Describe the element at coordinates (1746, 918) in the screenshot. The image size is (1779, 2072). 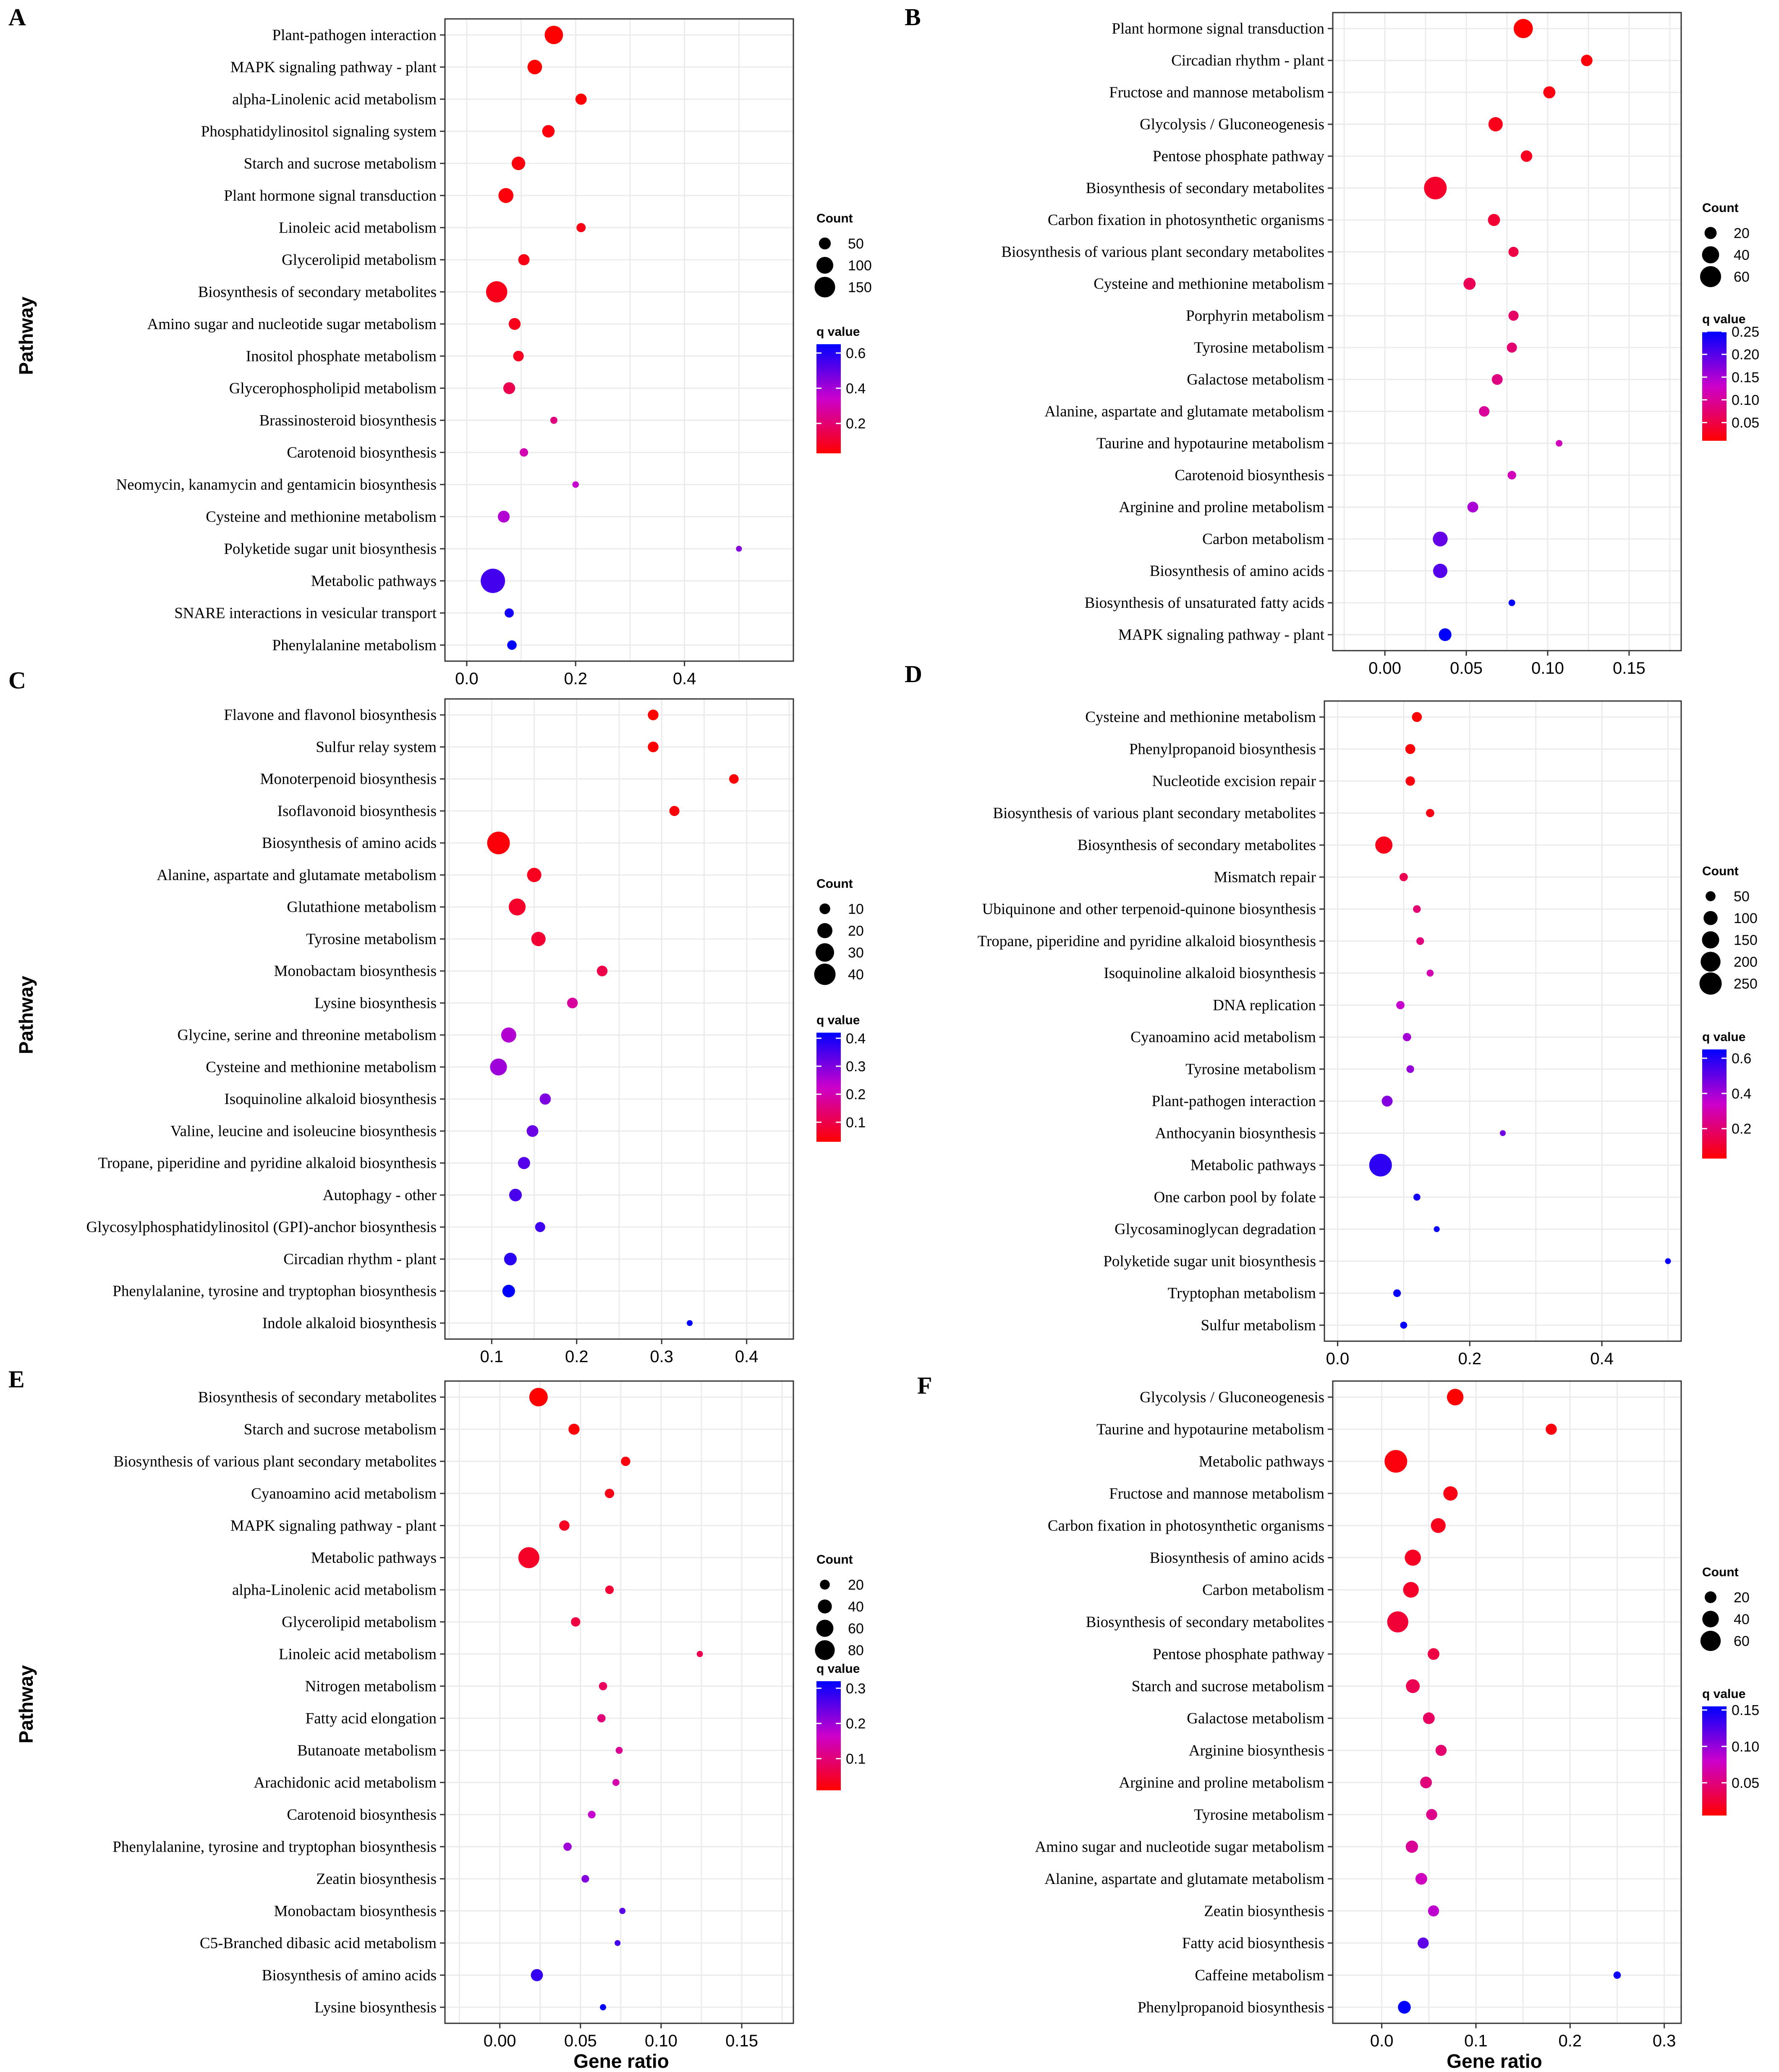
I see `count-legend-label: 100` at that location.